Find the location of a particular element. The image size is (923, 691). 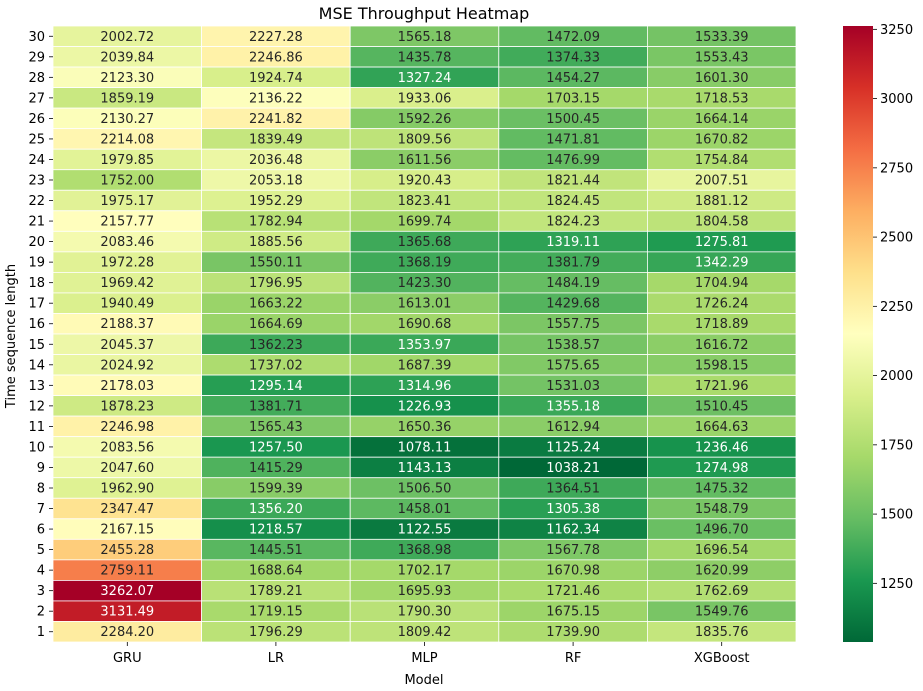

cell-value-label: 2178.03 is located at coordinates (127, 386).